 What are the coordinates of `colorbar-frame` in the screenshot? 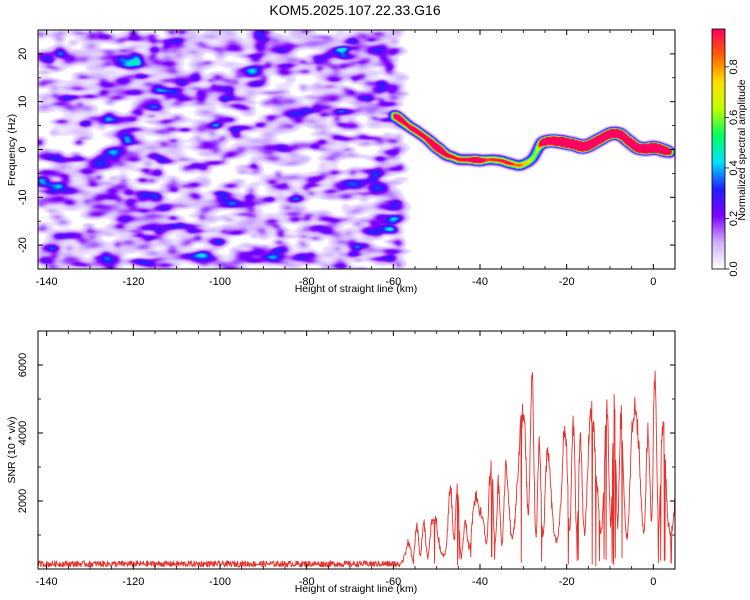 It's located at (718, 149).